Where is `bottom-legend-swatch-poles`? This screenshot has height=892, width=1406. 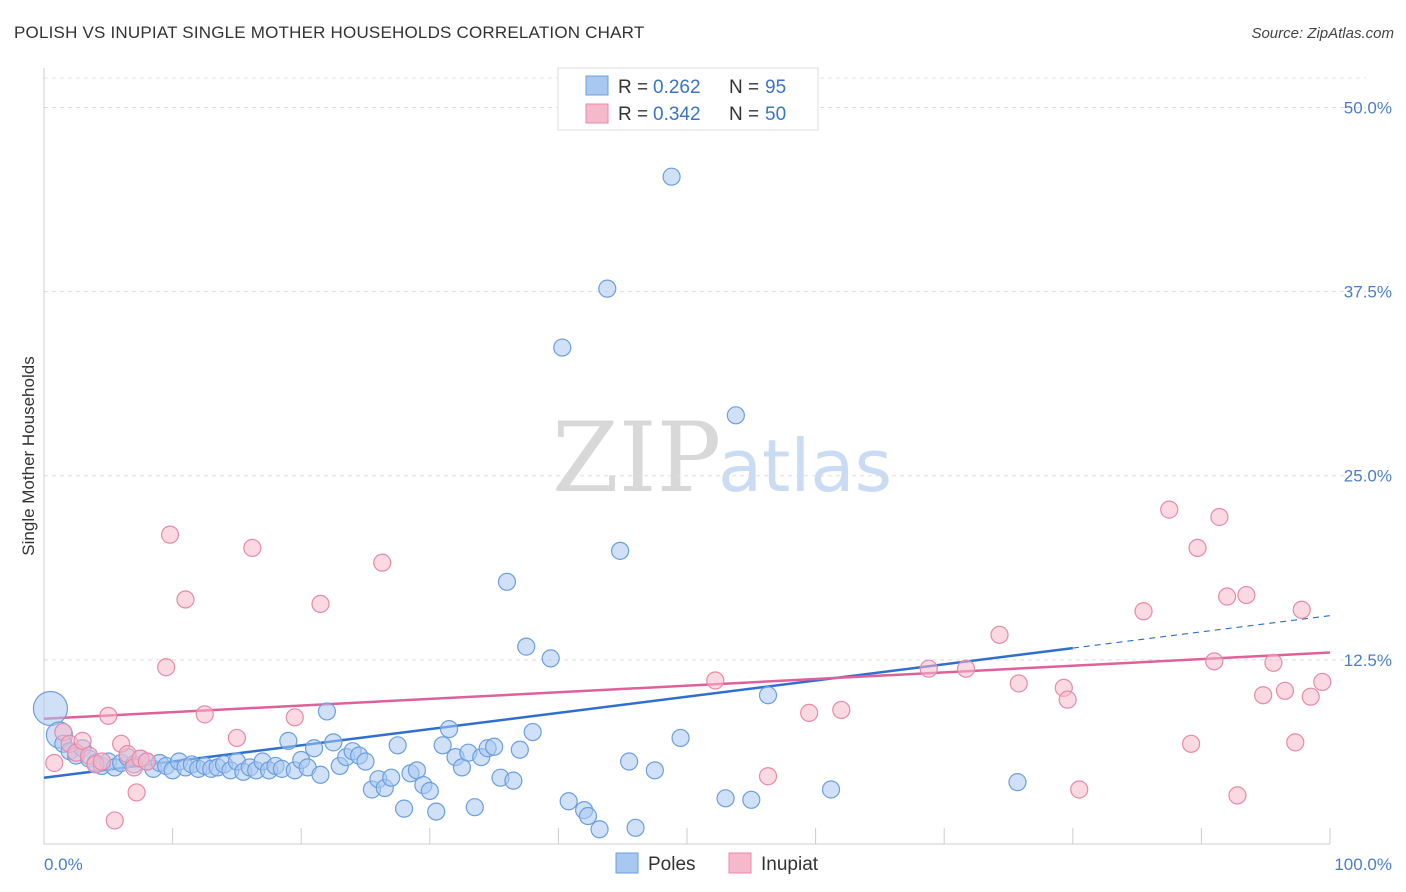
bottom-legend-swatch-poles is located at coordinates (627, 863).